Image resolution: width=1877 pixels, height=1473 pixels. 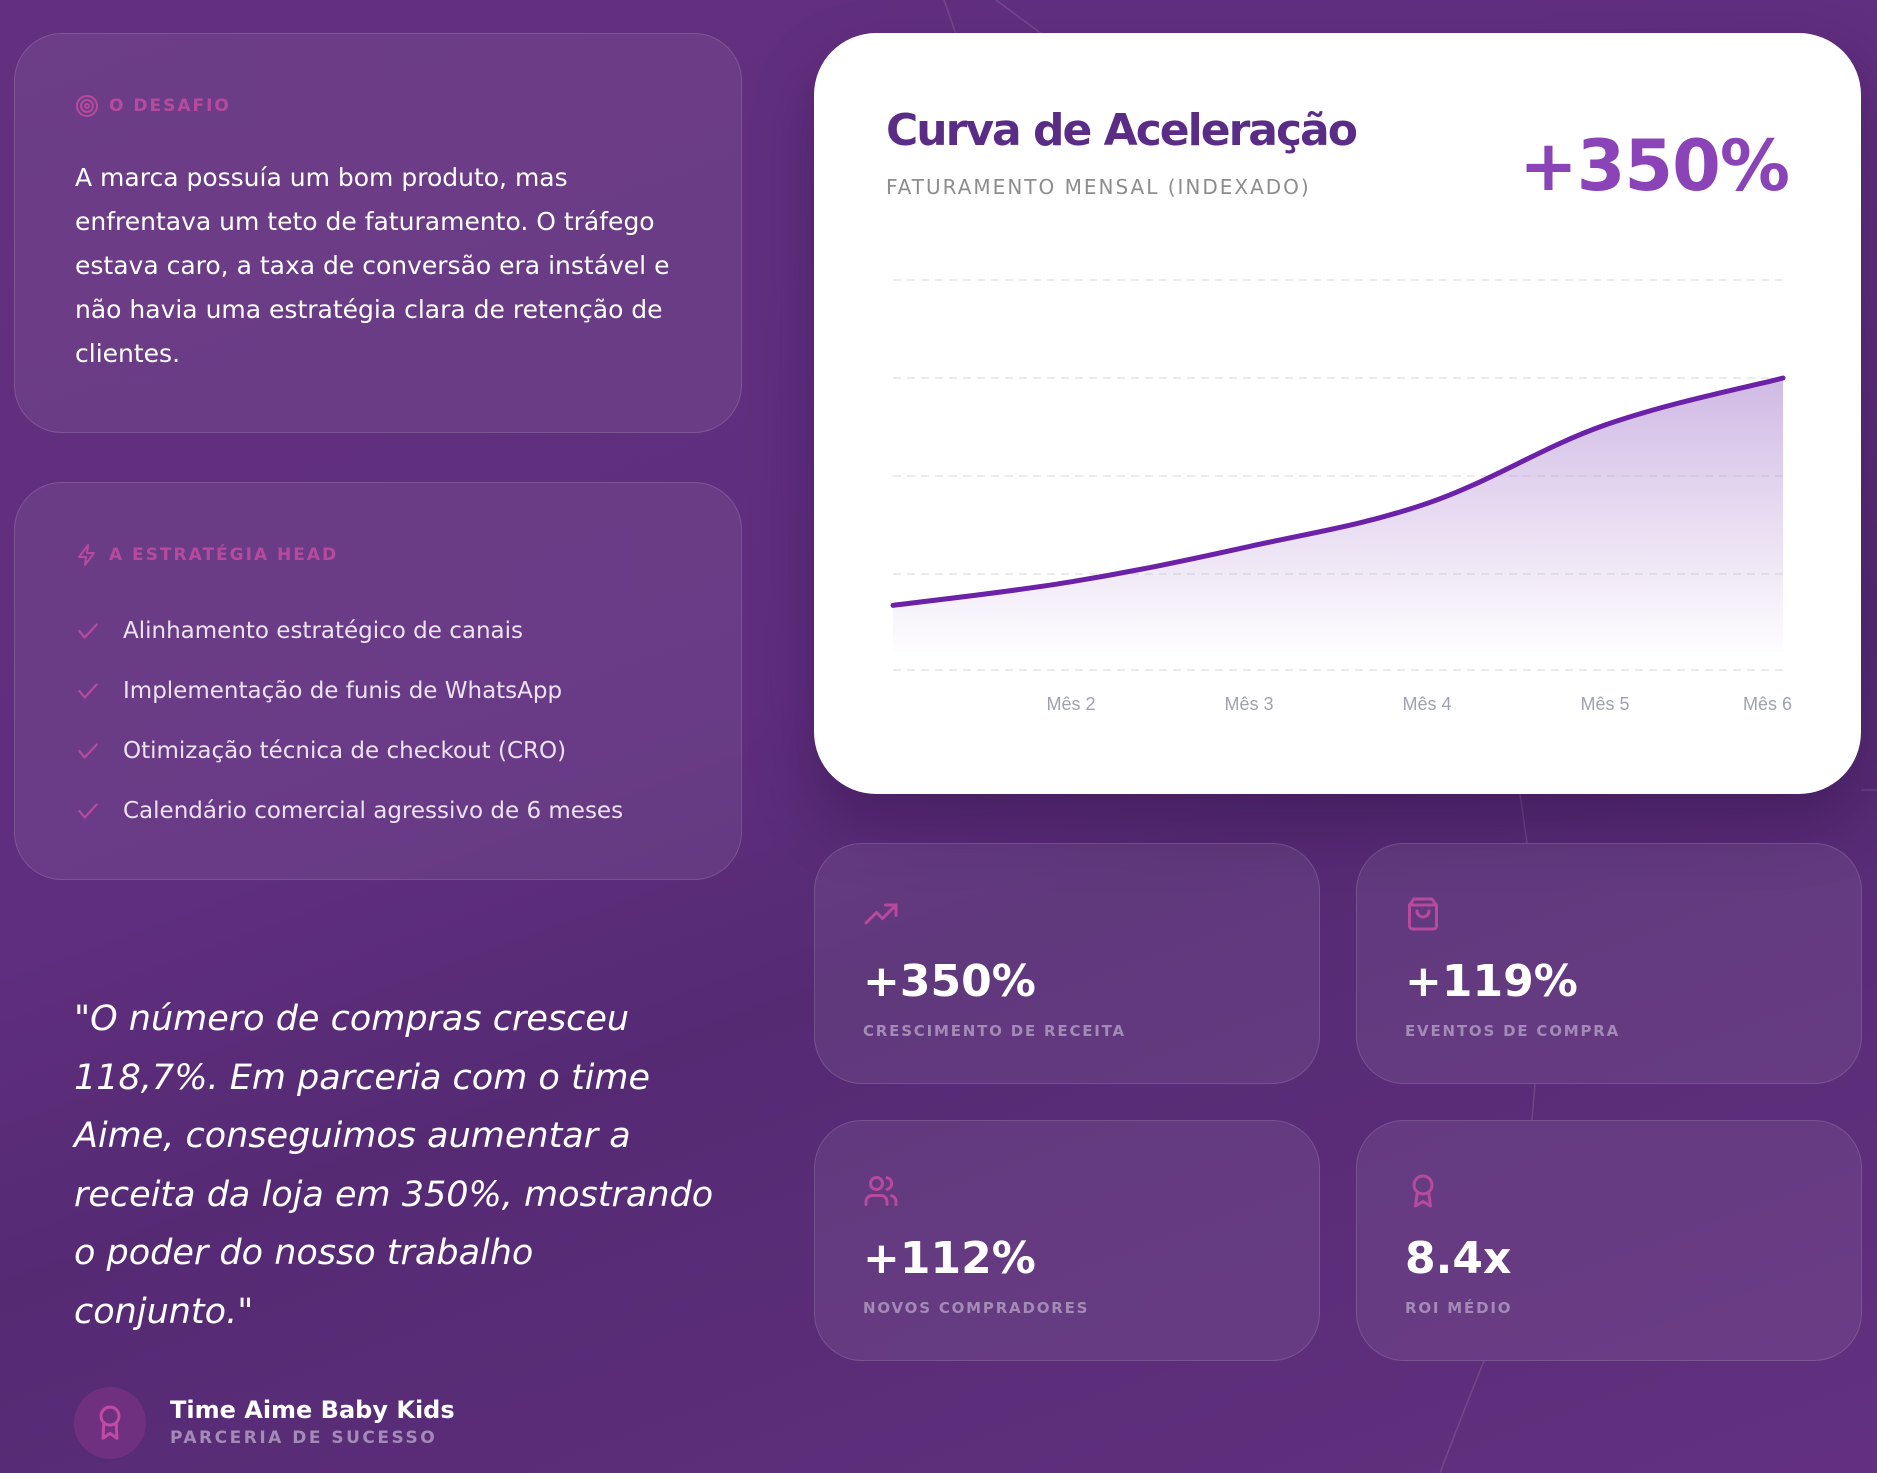 I want to click on strategy-item-label: Otimização técnica de checkout (CRO), so click(x=345, y=751).